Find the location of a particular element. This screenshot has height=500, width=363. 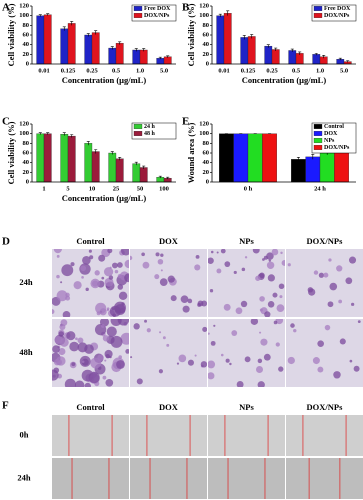

x-tick-label: 0.01 is located at coordinates (43, 70).